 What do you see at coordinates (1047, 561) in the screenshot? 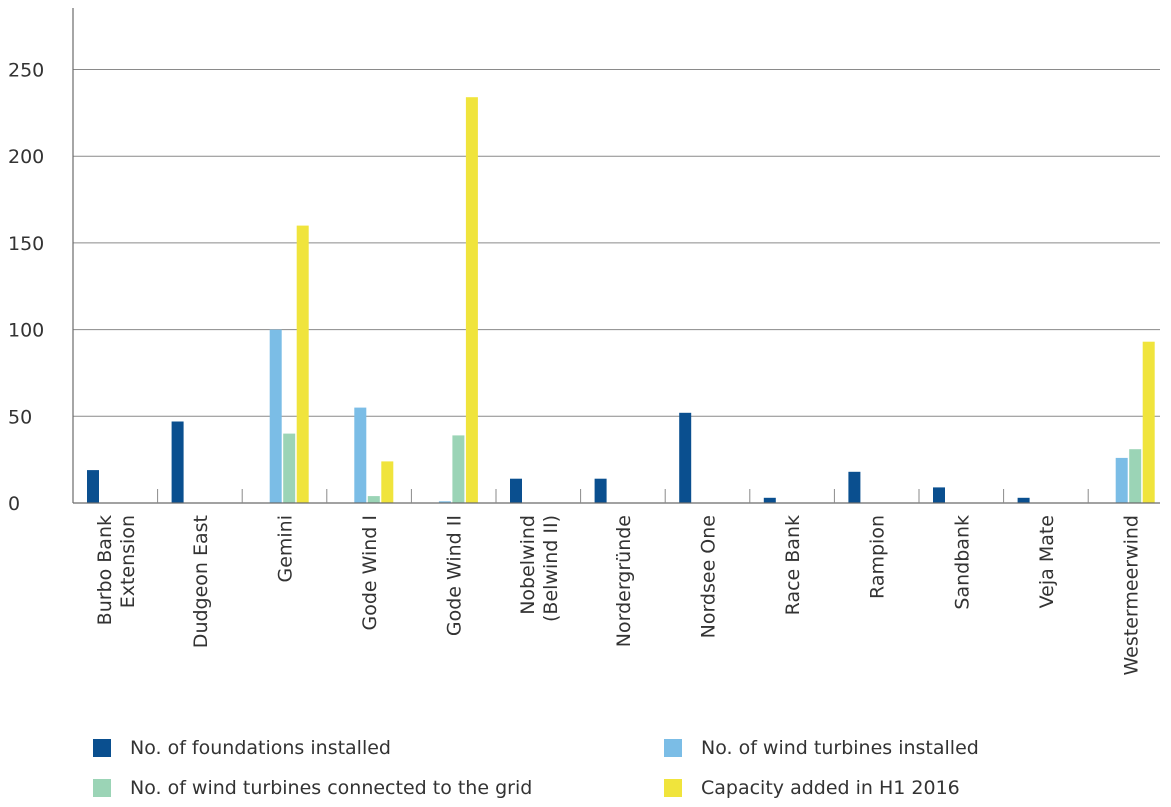
I see `x-tick-label: Veja Mate` at bounding box center [1047, 561].